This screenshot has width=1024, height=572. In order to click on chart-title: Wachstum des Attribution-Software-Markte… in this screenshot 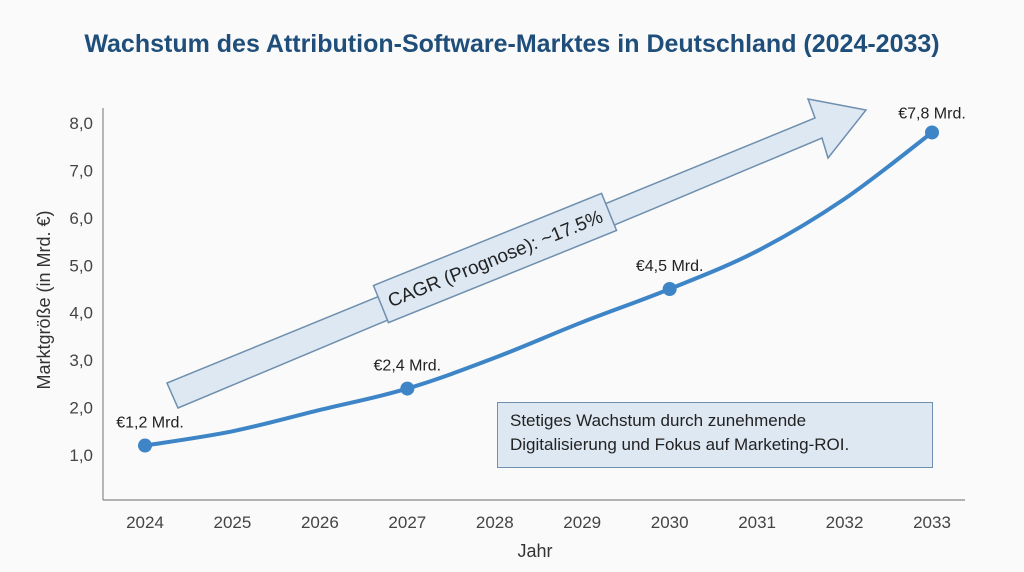, I will do `click(512, 44)`.